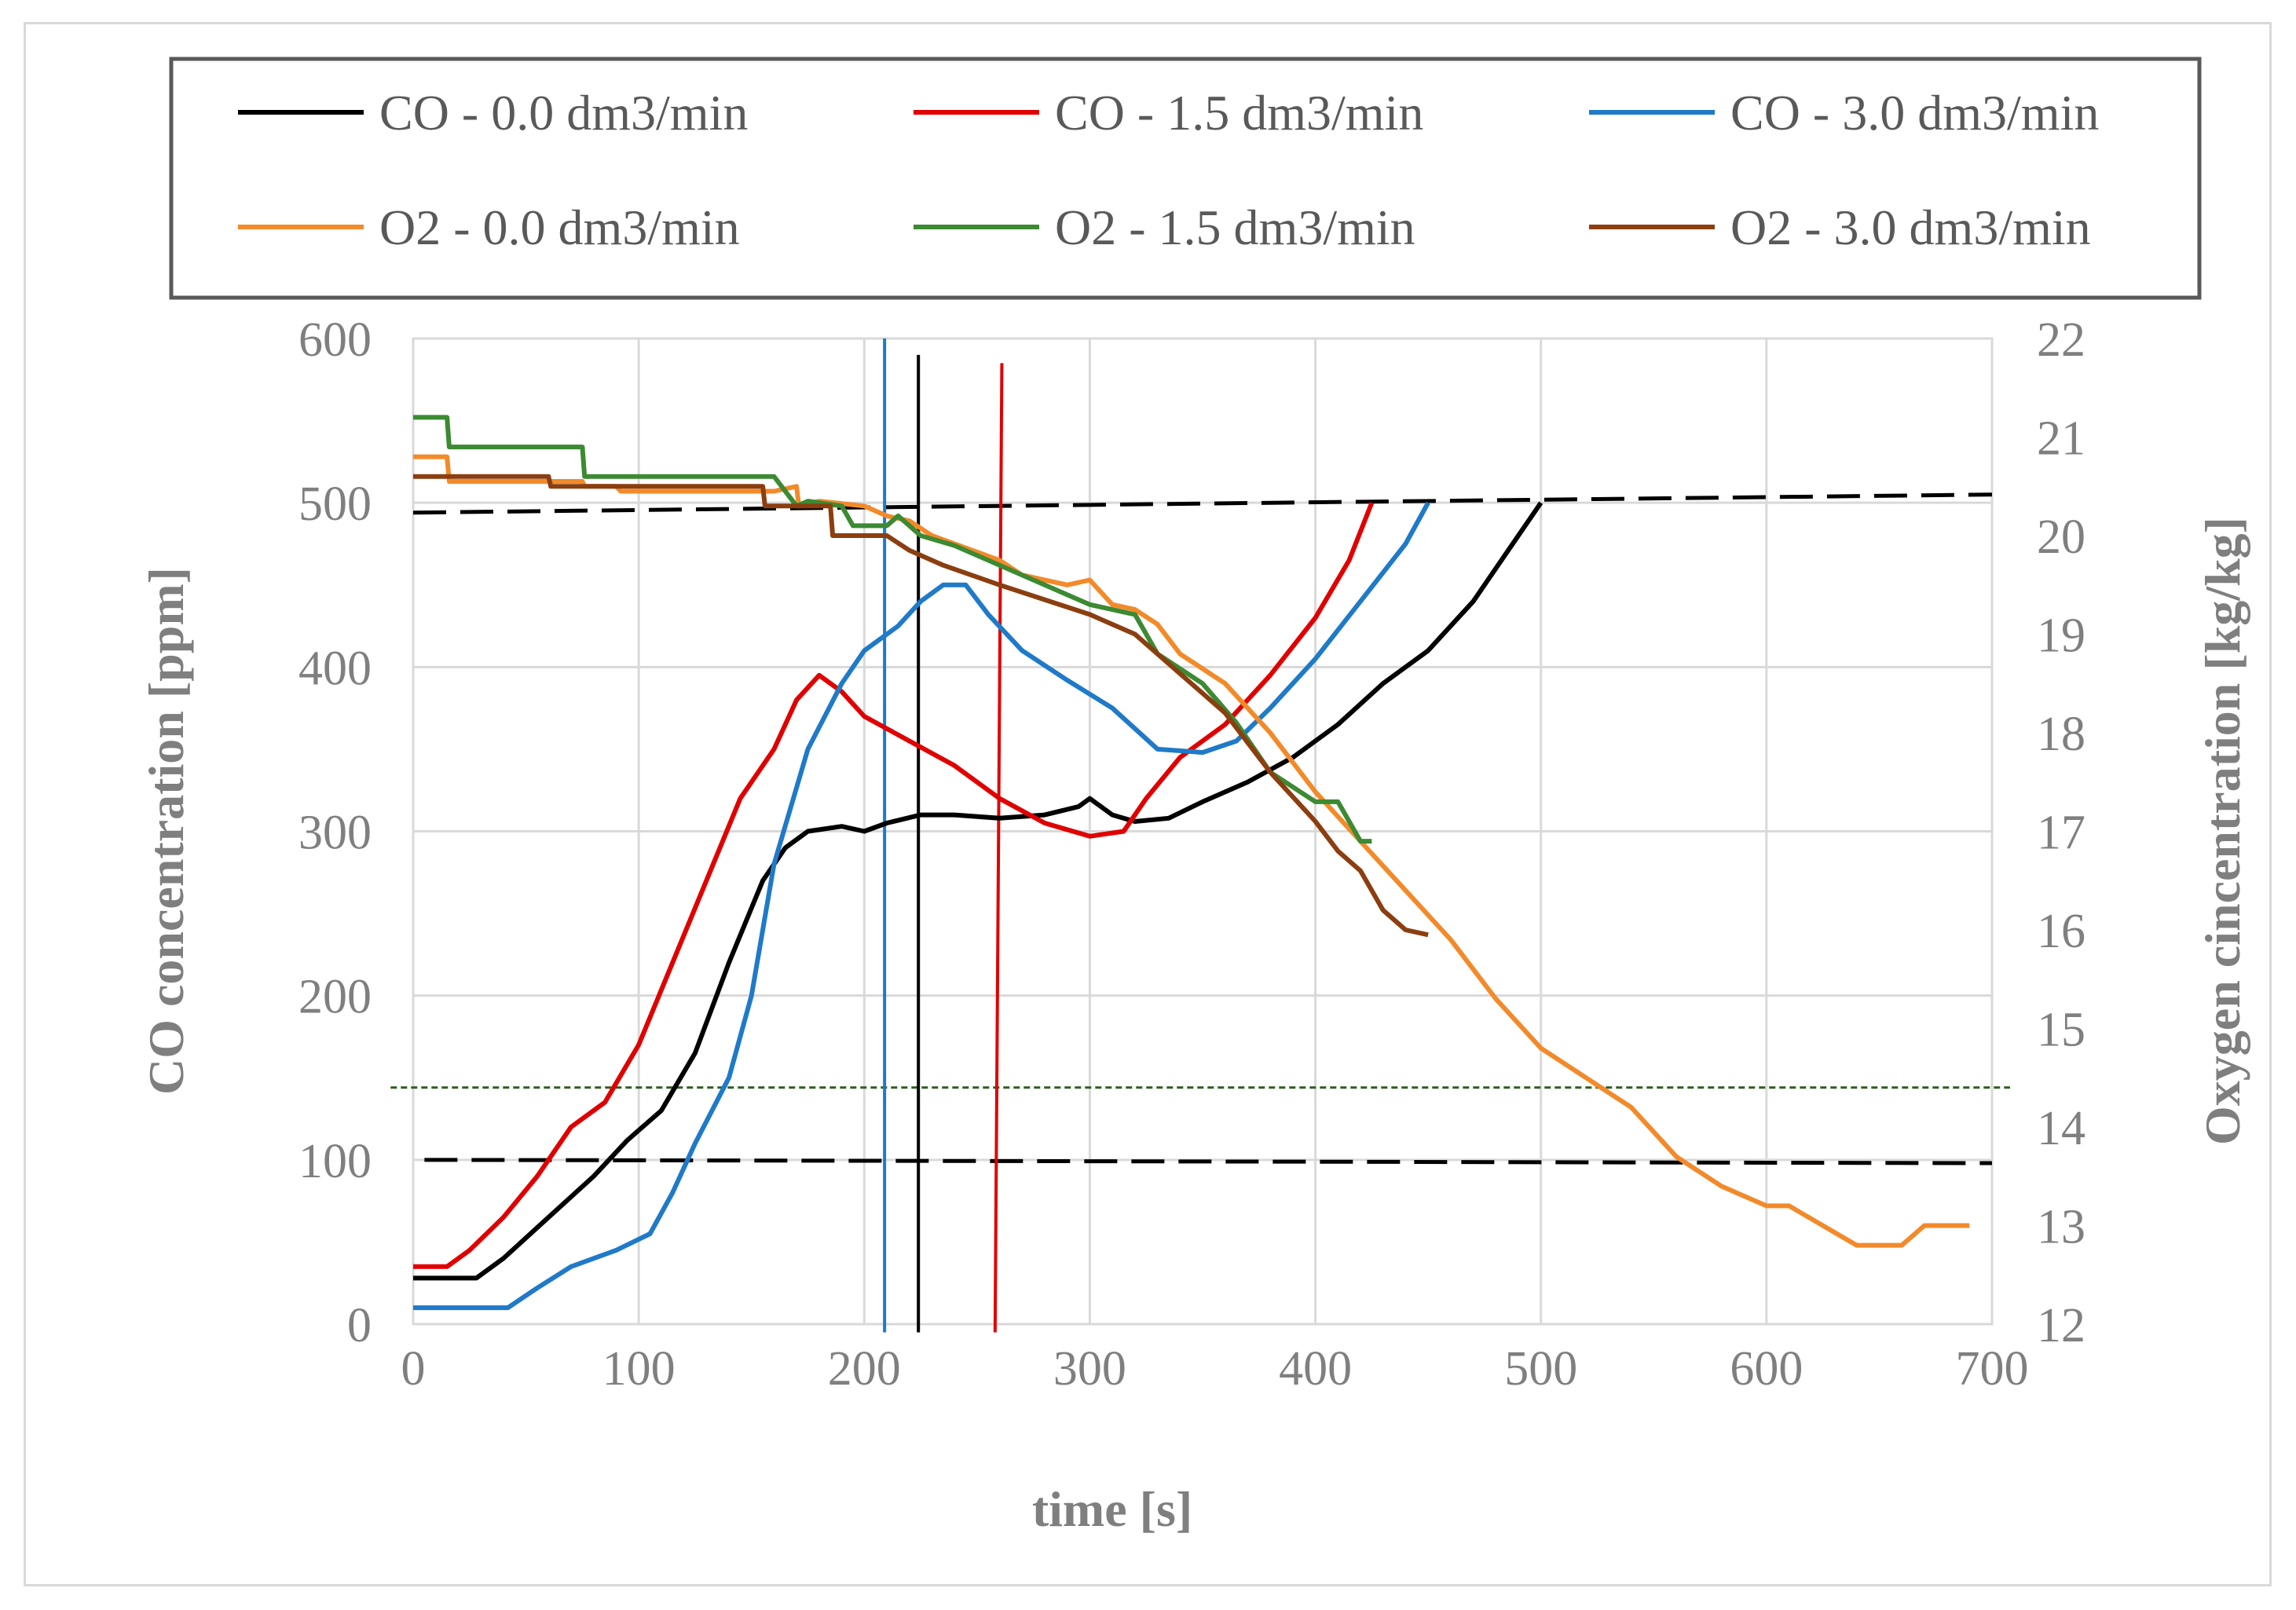 The image size is (2296, 1610). What do you see at coordinates (1235, 227) in the screenshot?
I see `legend-label-5: O2 - 1.5 dm3/min` at bounding box center [1235, 227].